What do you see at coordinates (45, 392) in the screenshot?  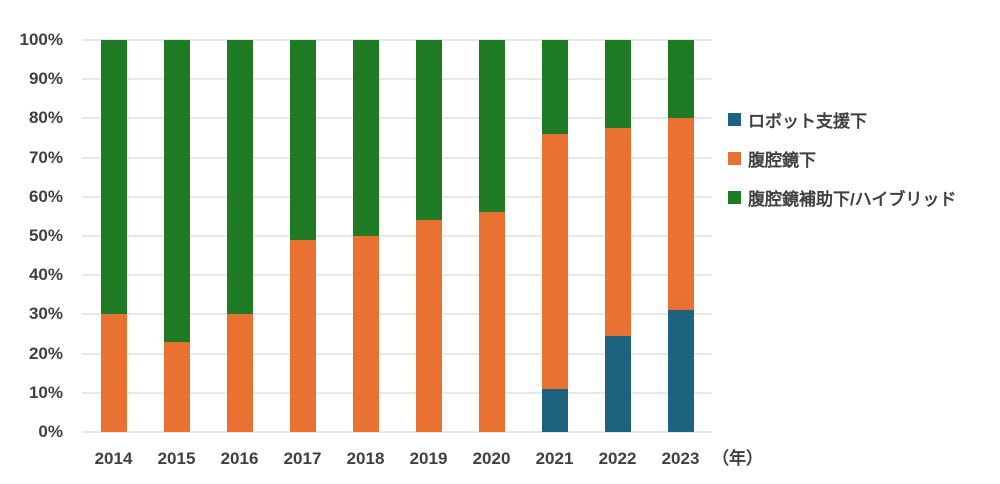 I see `y-tick-label: 10%` at bounding box center [45, 392].